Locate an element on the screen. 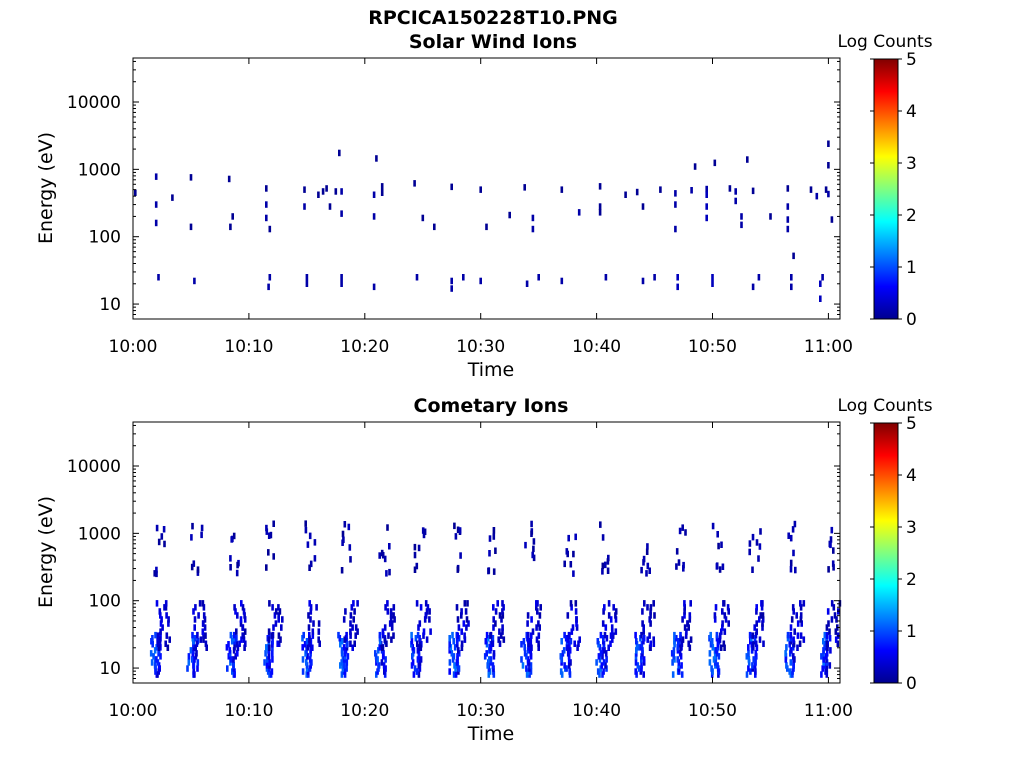 Image resolution: width=1024 pixels, height=768 pixels. colorbar-tick-label: 5 is located at coordinates (911, 60).